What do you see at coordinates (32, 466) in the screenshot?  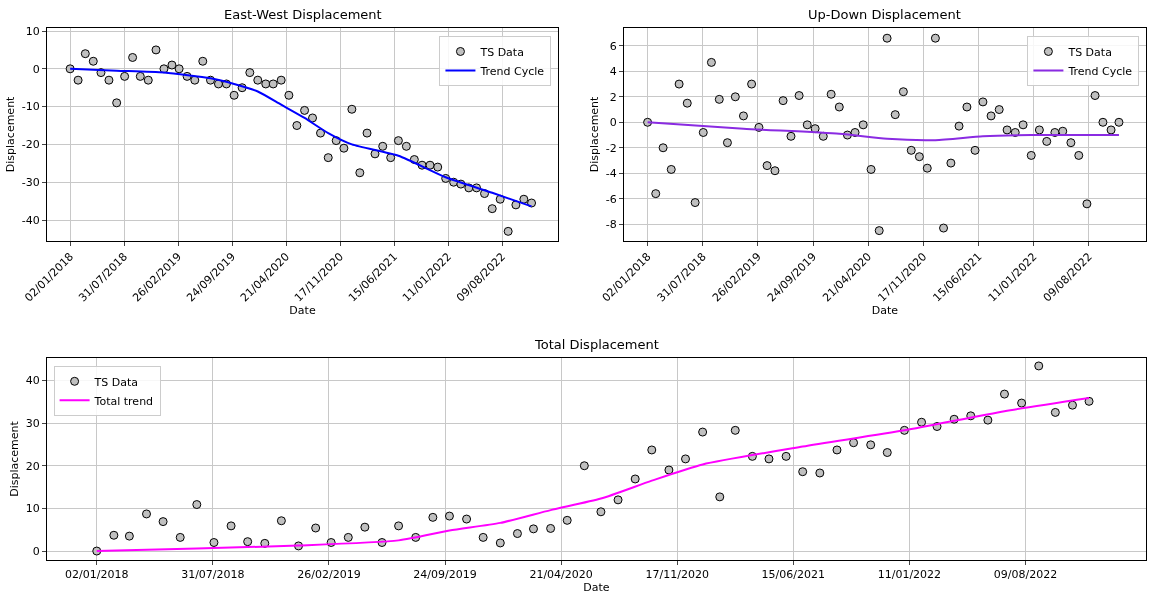 I see `y-tick-label: 20` at bounding box center [32, 466].